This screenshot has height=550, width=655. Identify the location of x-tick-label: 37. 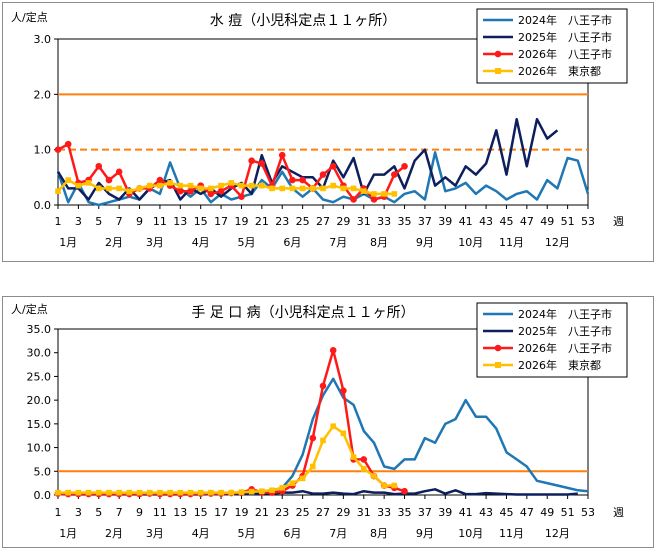
(425, 221).